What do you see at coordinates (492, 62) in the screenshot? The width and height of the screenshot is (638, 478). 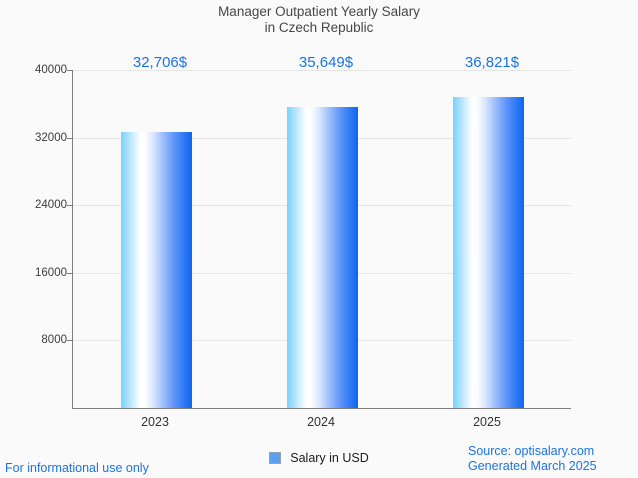 I see `value-label-2025: 36,821$` at bounding box center [492, 62].